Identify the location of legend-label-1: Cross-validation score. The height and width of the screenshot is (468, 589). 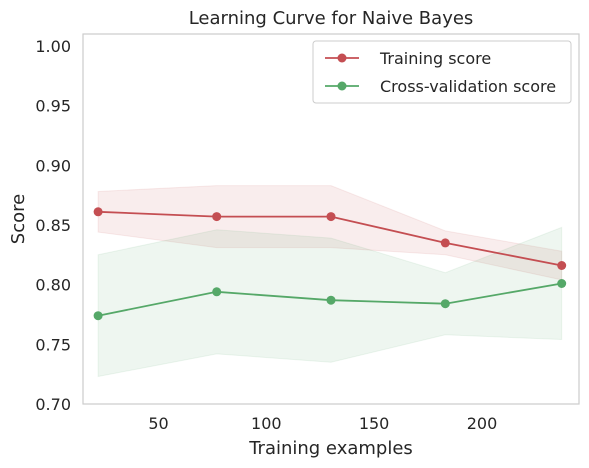
(468, 86).